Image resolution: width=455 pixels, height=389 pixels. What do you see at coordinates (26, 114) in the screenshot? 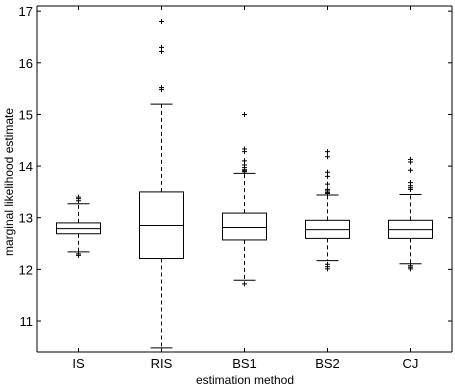
I see `y-tick-label: 15` at bounding box center [26, 114].